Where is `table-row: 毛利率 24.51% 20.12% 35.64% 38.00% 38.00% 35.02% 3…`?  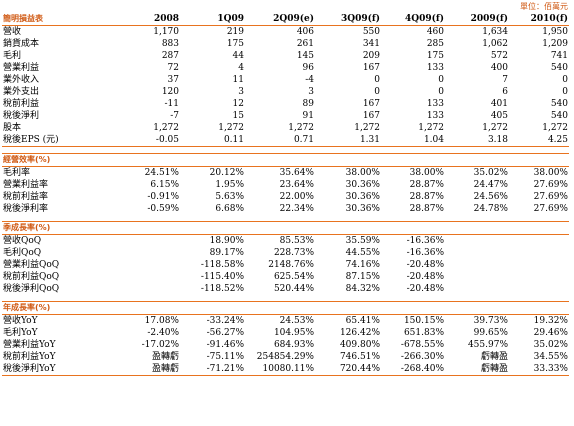 table-row: 毛利率 24.51% 20.12% 35.64% 38.00% 38.00% 35.02% 3… is located at coordinates (285, 173).